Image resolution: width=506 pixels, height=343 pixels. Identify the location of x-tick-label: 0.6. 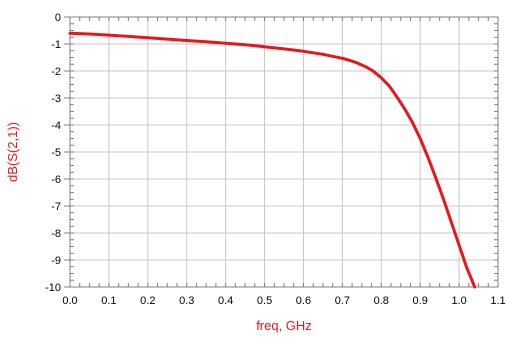
(303, 301).